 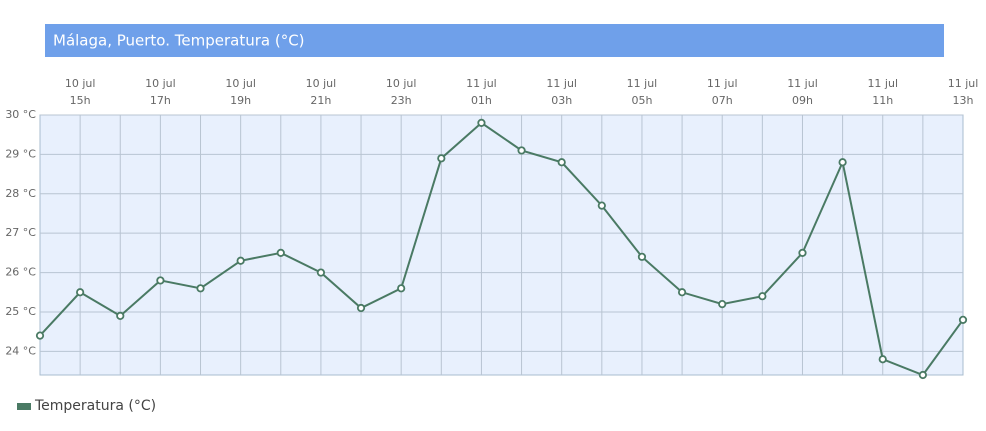 I want to click on x-tick-label: 09h, so click(x=802, y=100).